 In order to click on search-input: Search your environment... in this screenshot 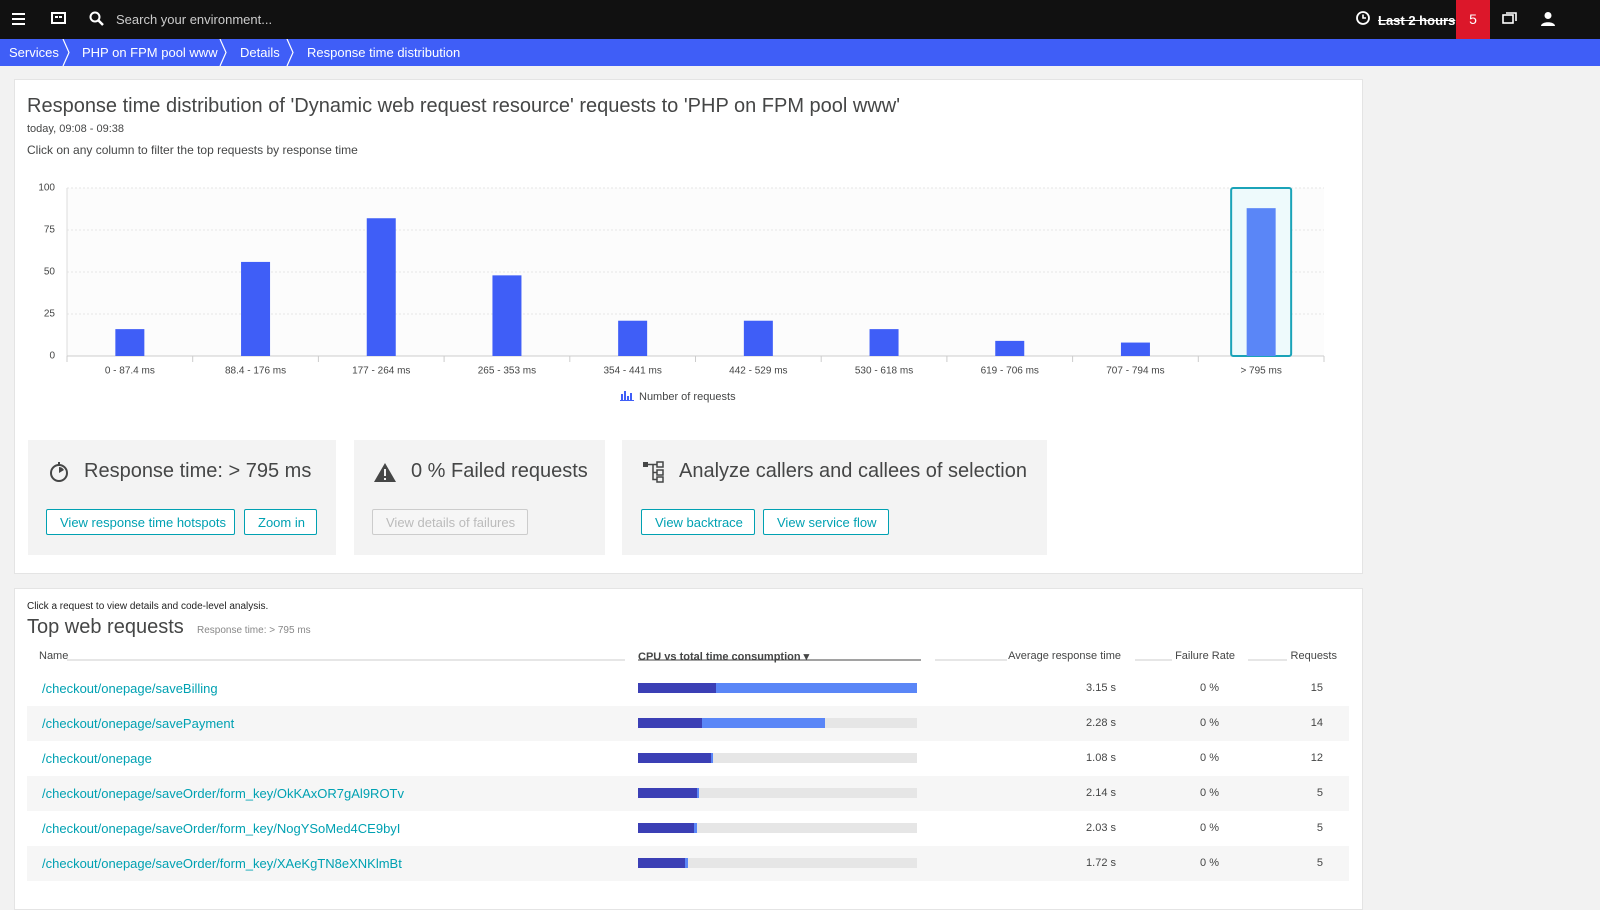, I will do `click(194, 19)`.